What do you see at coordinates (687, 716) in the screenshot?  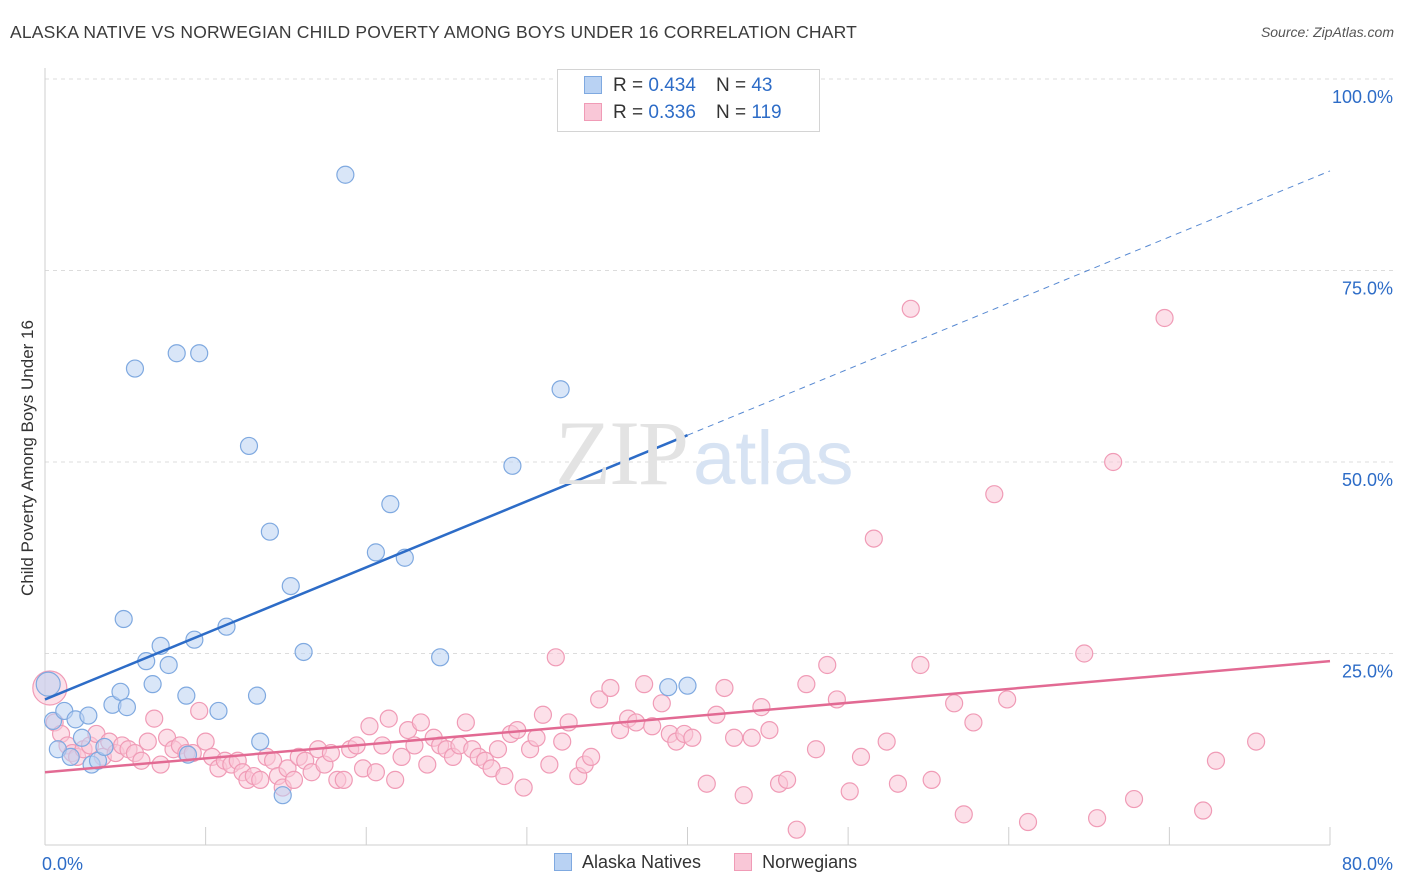 I see `trendline-norwegians` at bounding box center [687, 716].